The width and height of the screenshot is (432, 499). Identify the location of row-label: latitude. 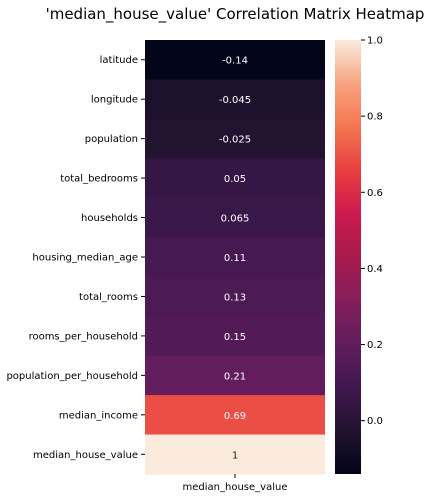
(119, 60).